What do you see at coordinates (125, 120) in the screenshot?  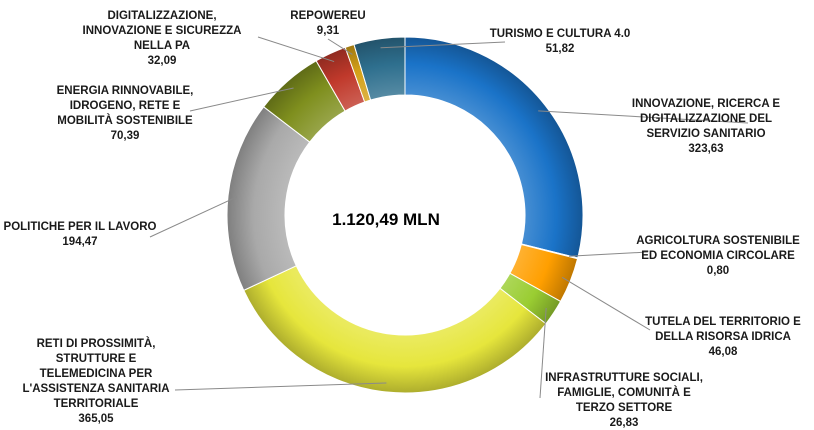 I see `slice-category-label: MOBILITÀ SOSTENIBILE` at bounding box center [125, 120].